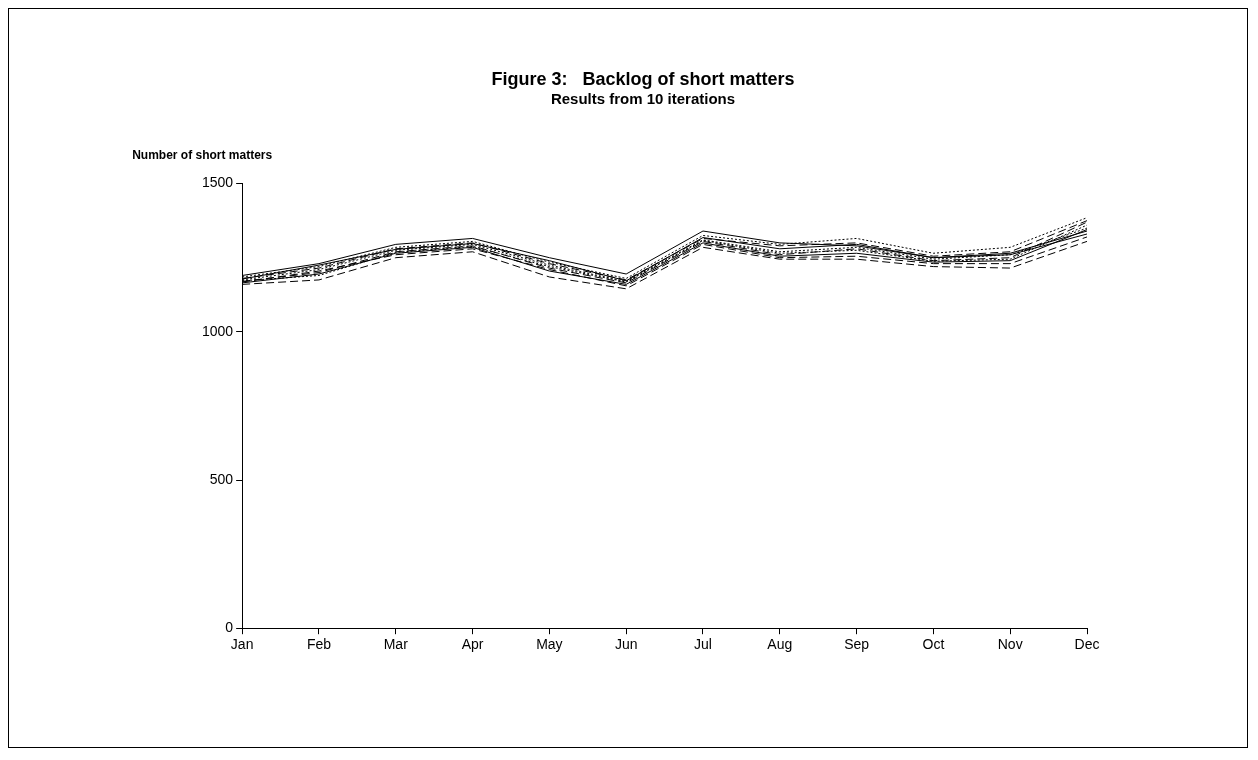 This screenshot has height=760, width=1258. What do you see at coordinates (217, 330) in the screenshot?
I see `y-tick-label: 1000` at bounding box center [217, 330].